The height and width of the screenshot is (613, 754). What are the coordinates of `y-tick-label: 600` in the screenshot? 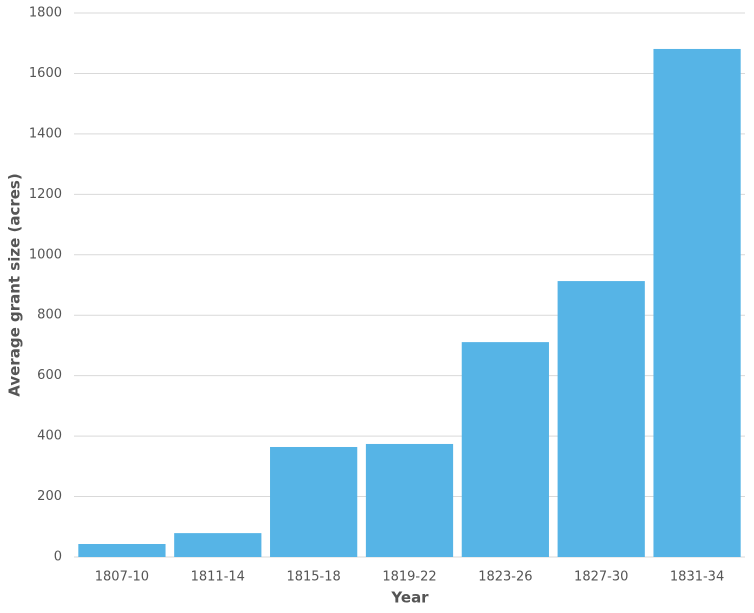 It's located at (49, 375).